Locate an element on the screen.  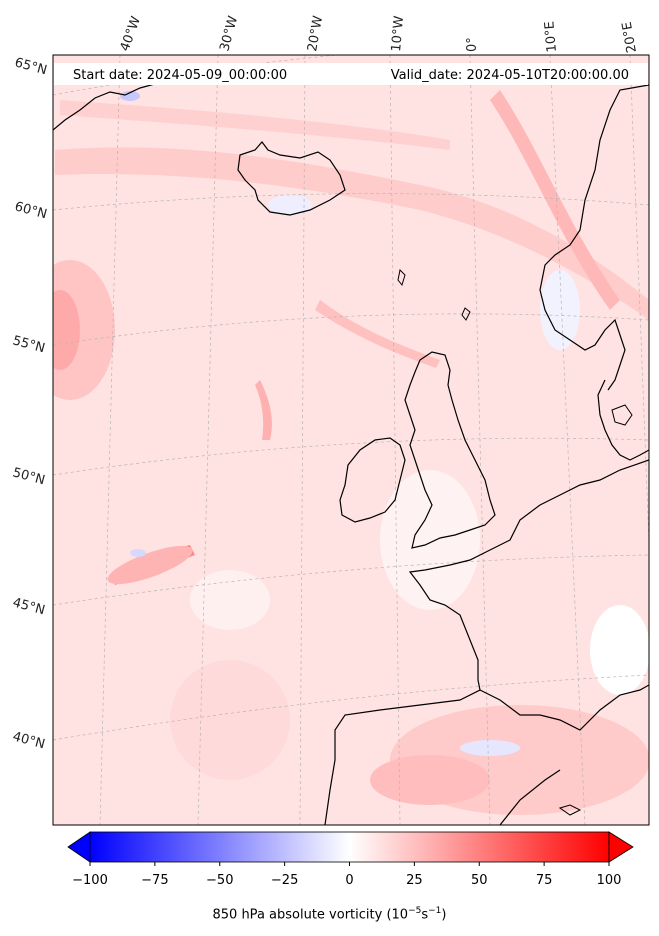
colorbar-label-exp1: −5 is located at coordinates (415, 911).